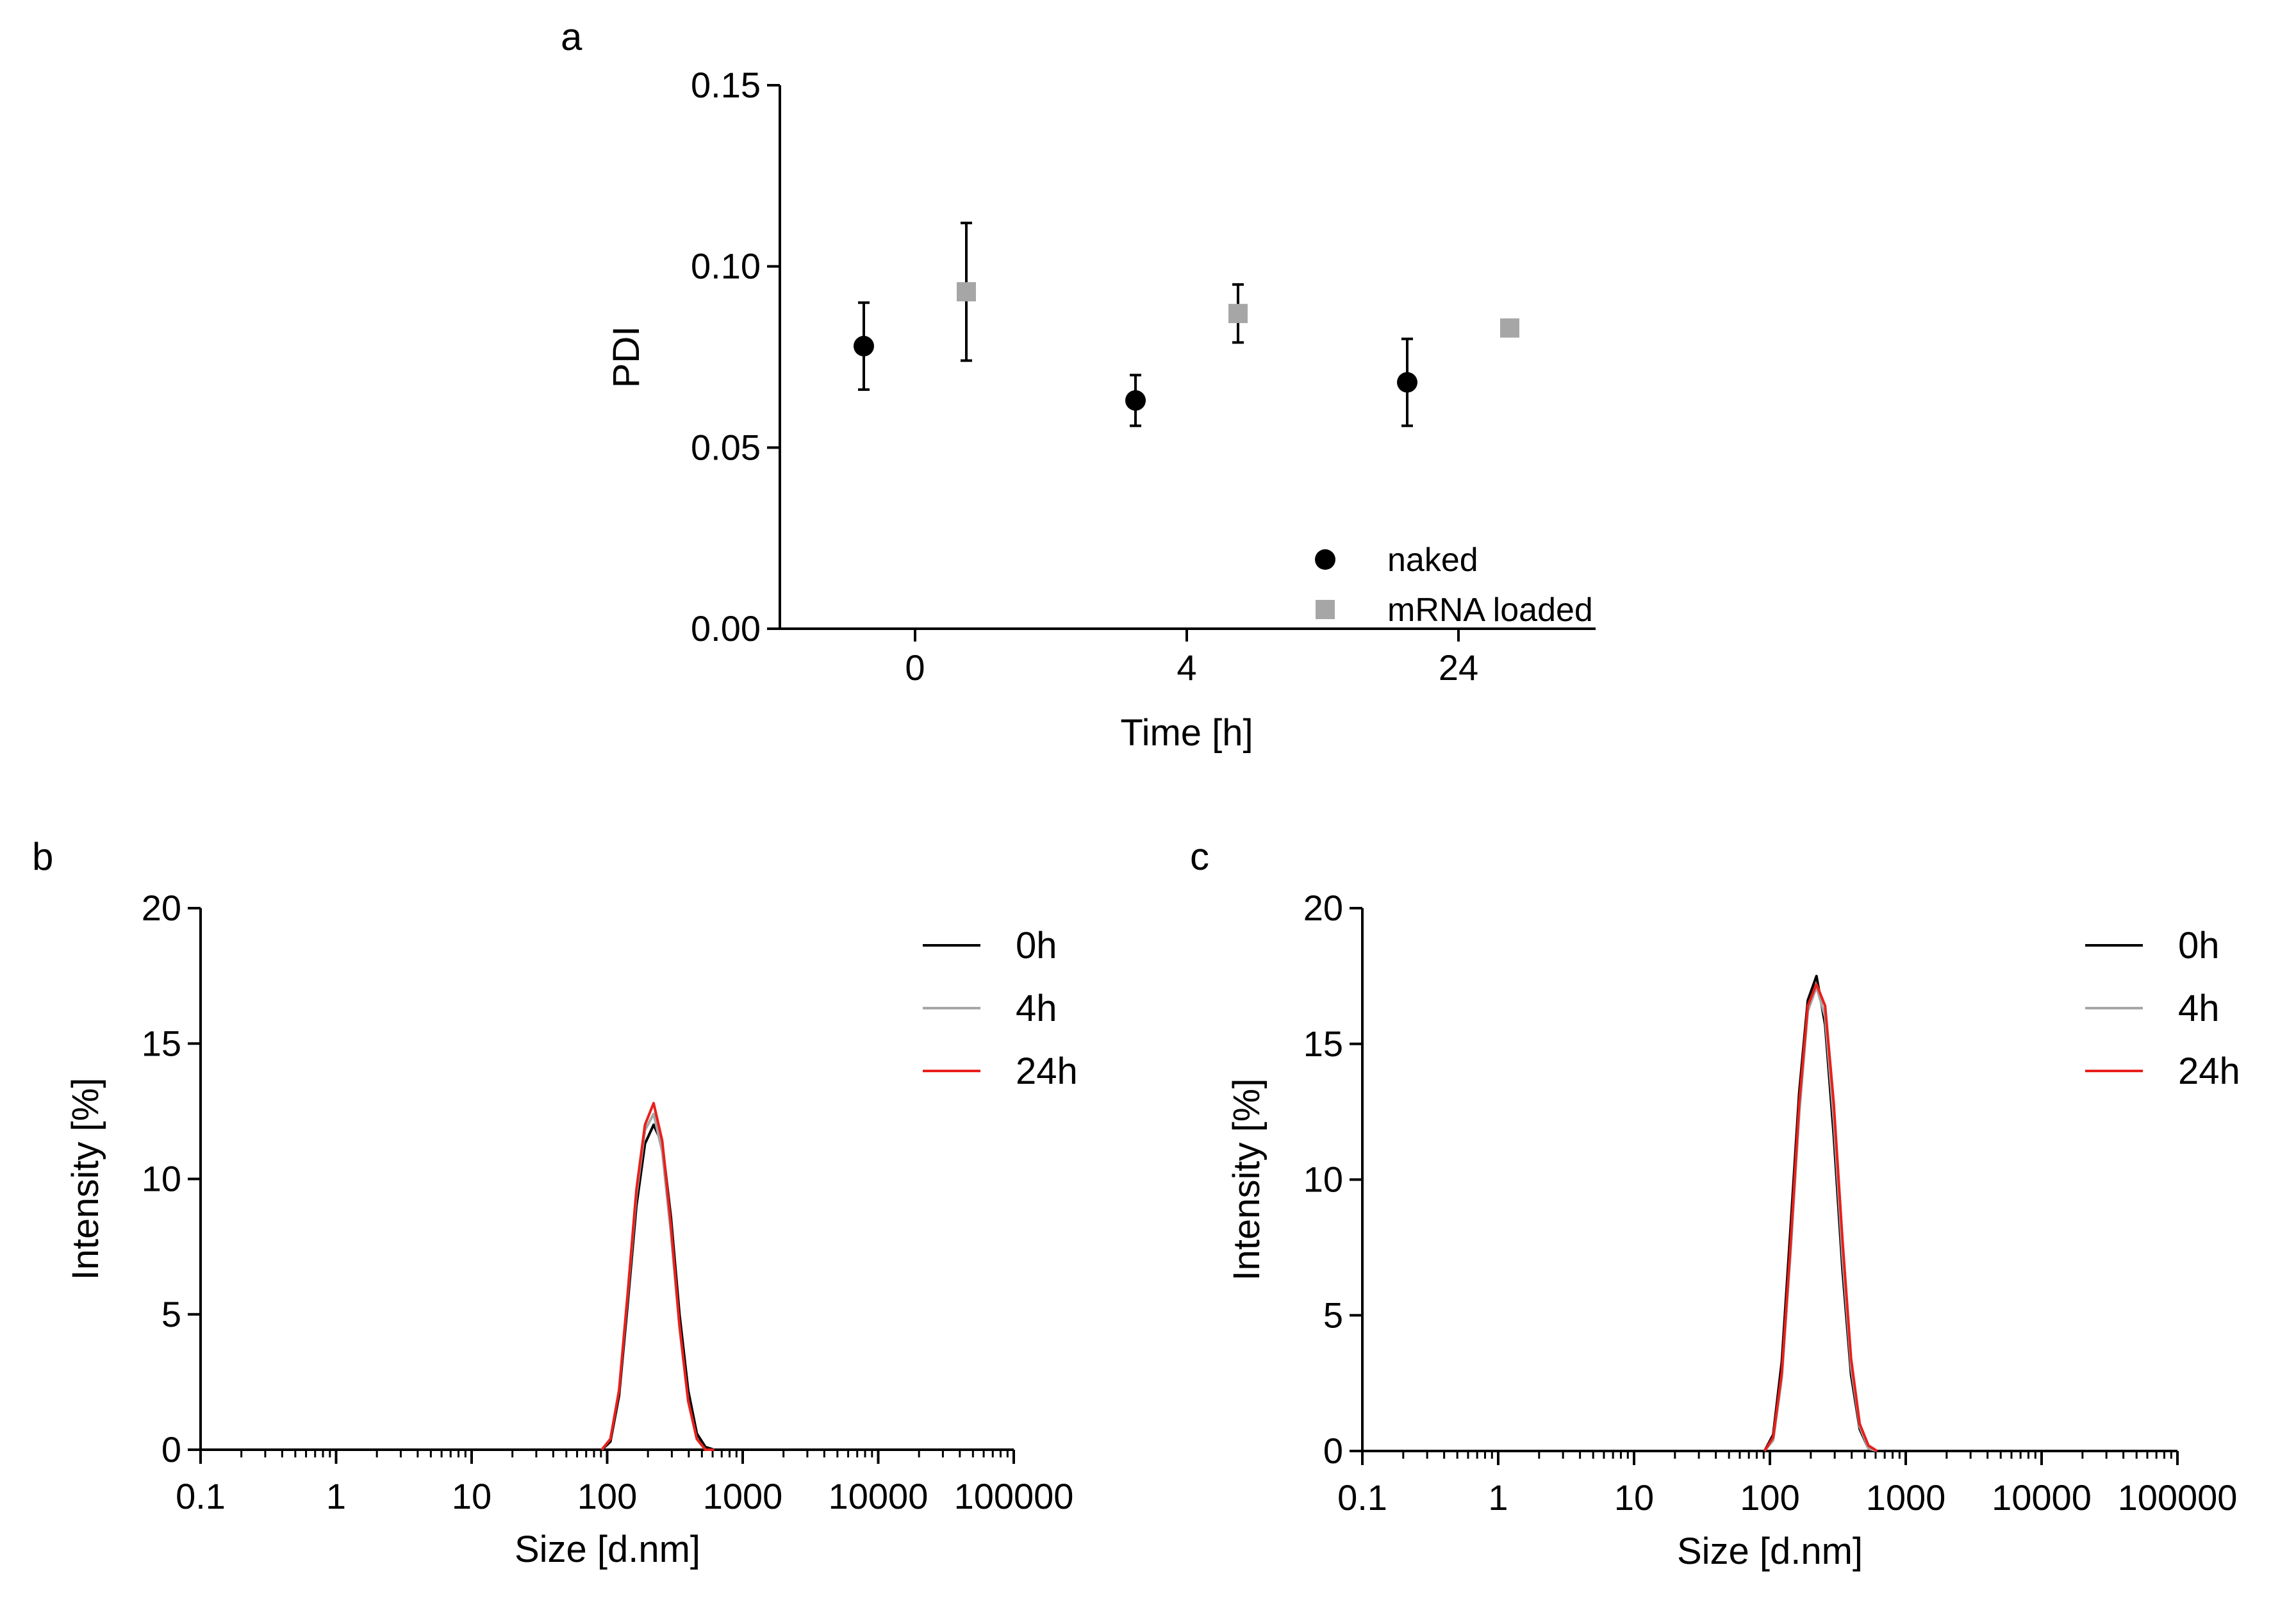 The image size is (2296, 1617). I want to click on panel-a-legend: naked mRNA loaded, so click(1454, 585).